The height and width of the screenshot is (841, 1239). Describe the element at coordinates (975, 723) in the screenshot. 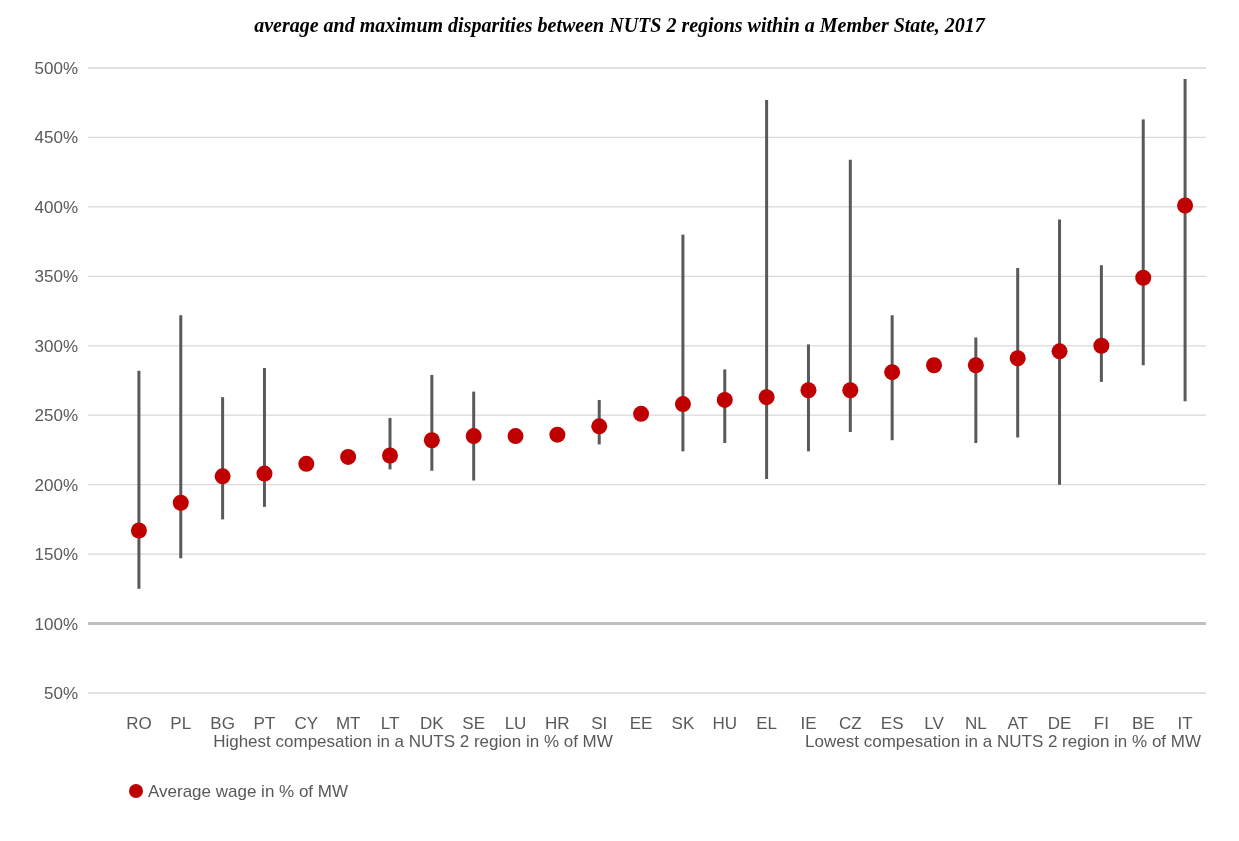

I see `x-tick-label: NL` at that location.